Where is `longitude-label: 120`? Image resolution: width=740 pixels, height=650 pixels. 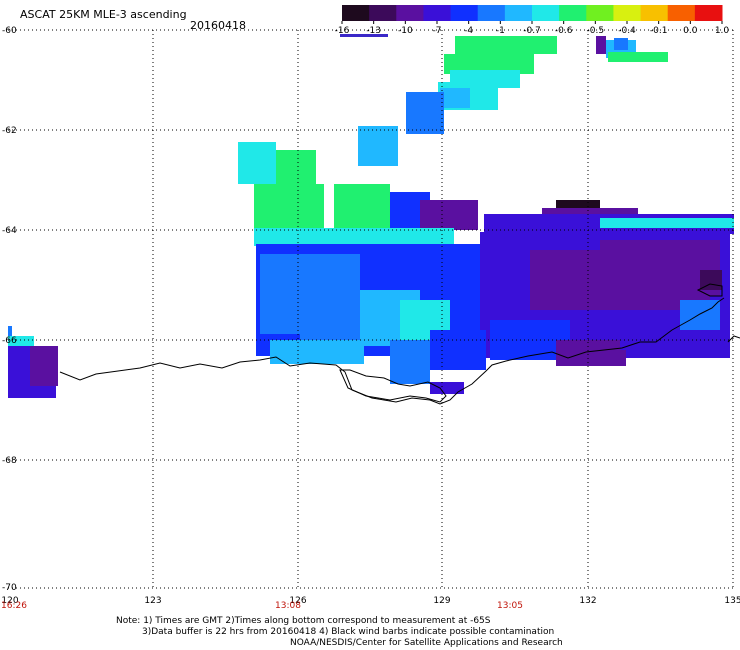 longitude-label: 120 is located at coordinates (9, 601).